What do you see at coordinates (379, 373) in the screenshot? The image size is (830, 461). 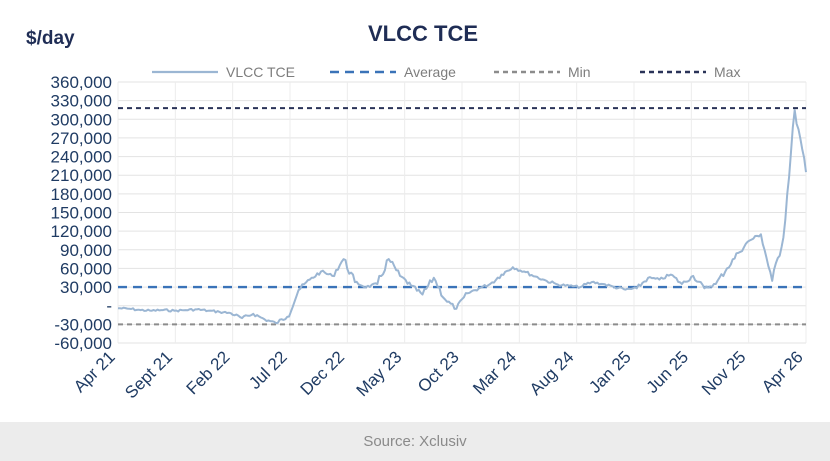 I see `x-tick-label: May 23` at bounding box center [379, 373].